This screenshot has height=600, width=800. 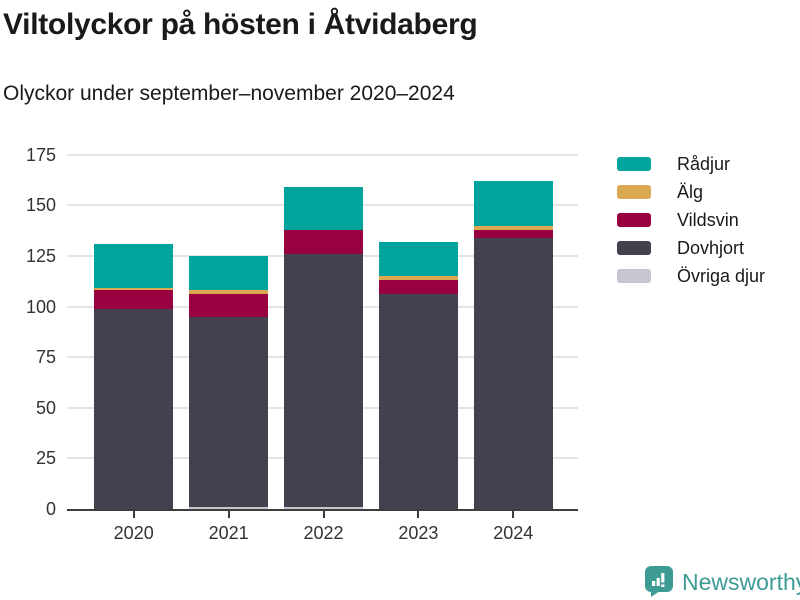 I want to click on x-axis-tick-label: 2020, so click(x=133, y=533).